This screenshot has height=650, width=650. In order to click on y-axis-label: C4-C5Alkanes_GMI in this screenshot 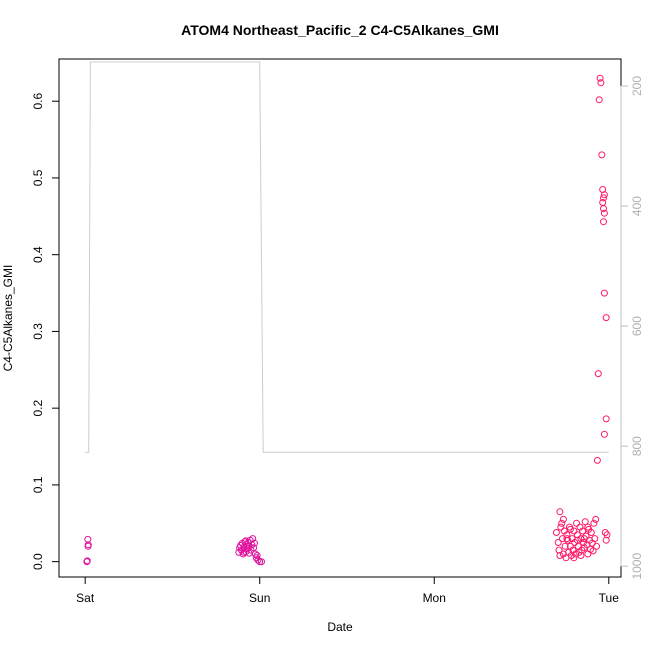, I will do `click(8, 318)`.